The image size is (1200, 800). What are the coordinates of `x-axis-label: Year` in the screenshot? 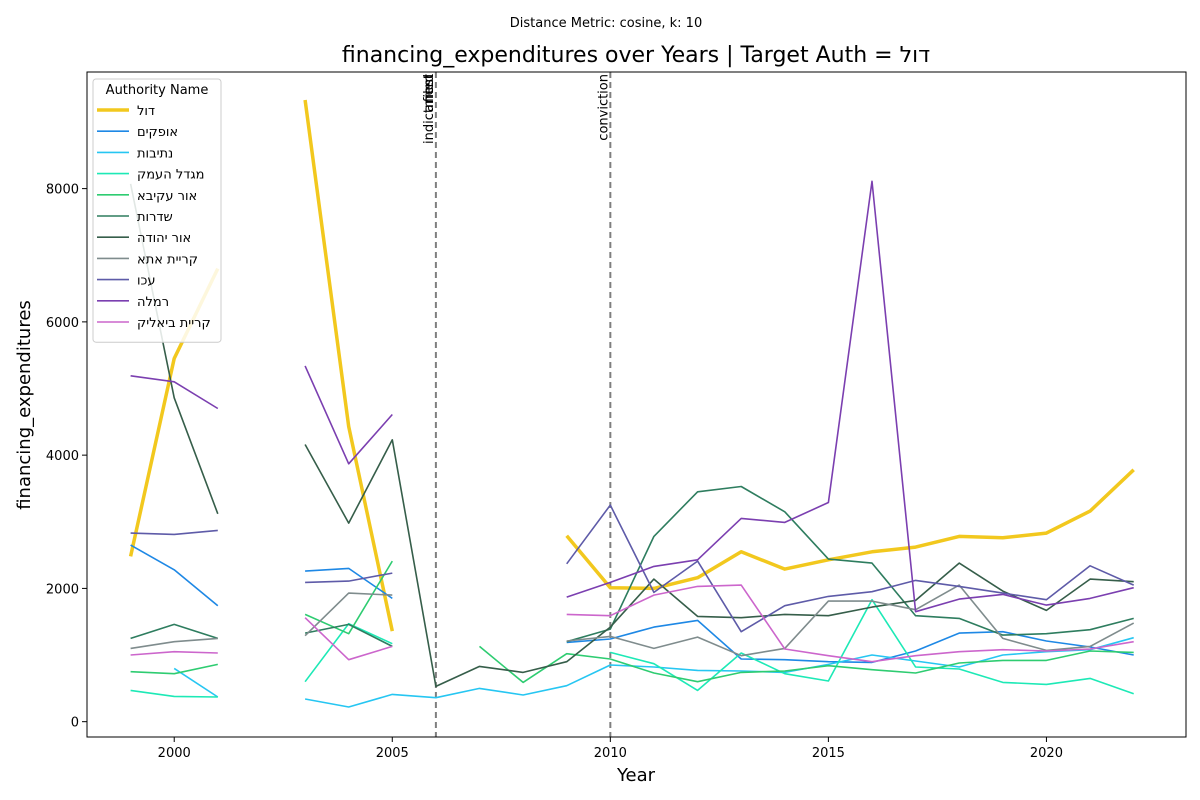 It's located at (636, 775).